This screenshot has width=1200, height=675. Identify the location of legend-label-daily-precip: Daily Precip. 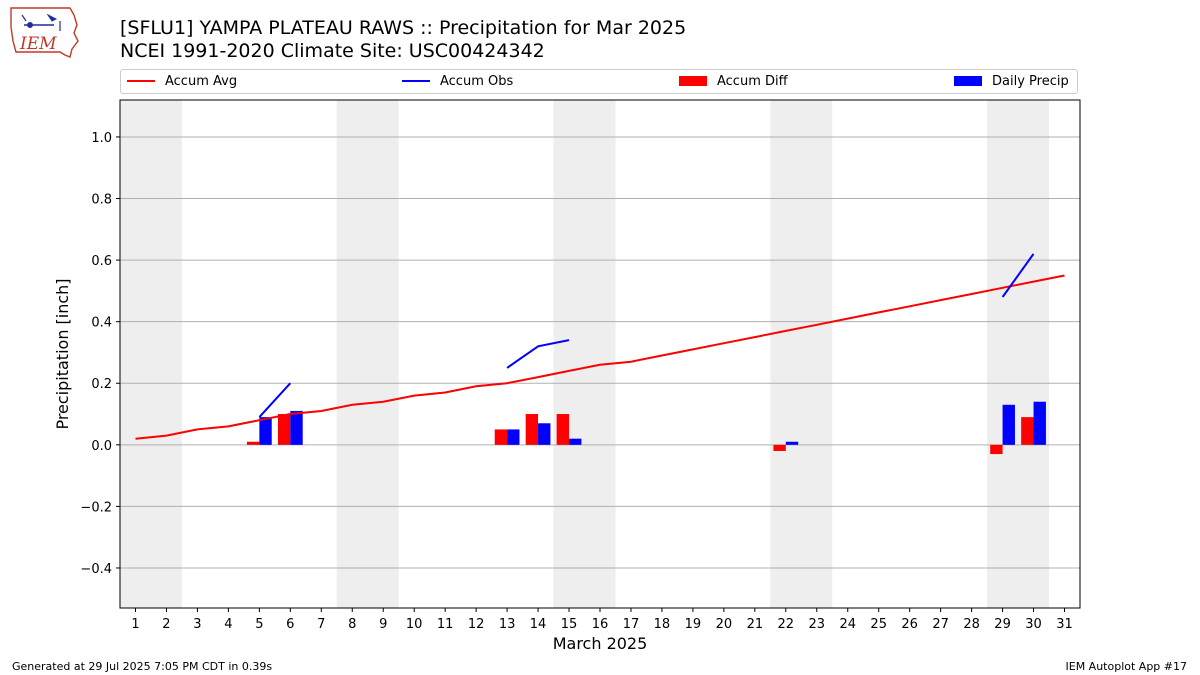
(1030, 81).